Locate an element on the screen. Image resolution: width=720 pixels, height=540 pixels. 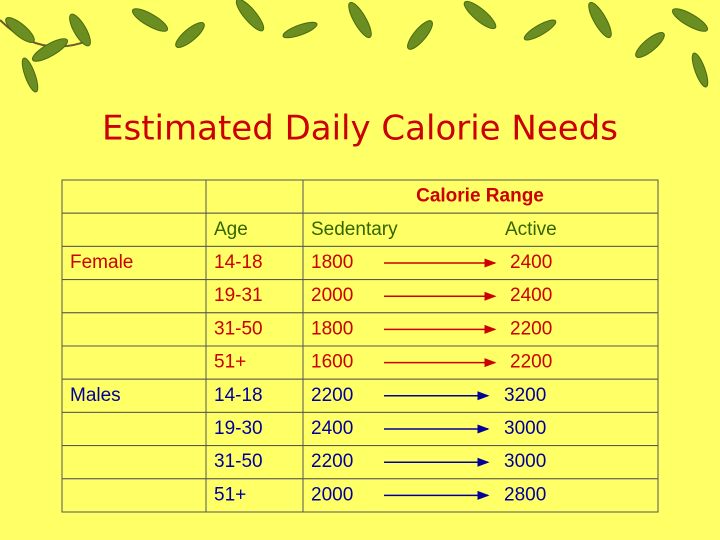
sedentary-cell: 1600 is located at coordinates (332, 362).